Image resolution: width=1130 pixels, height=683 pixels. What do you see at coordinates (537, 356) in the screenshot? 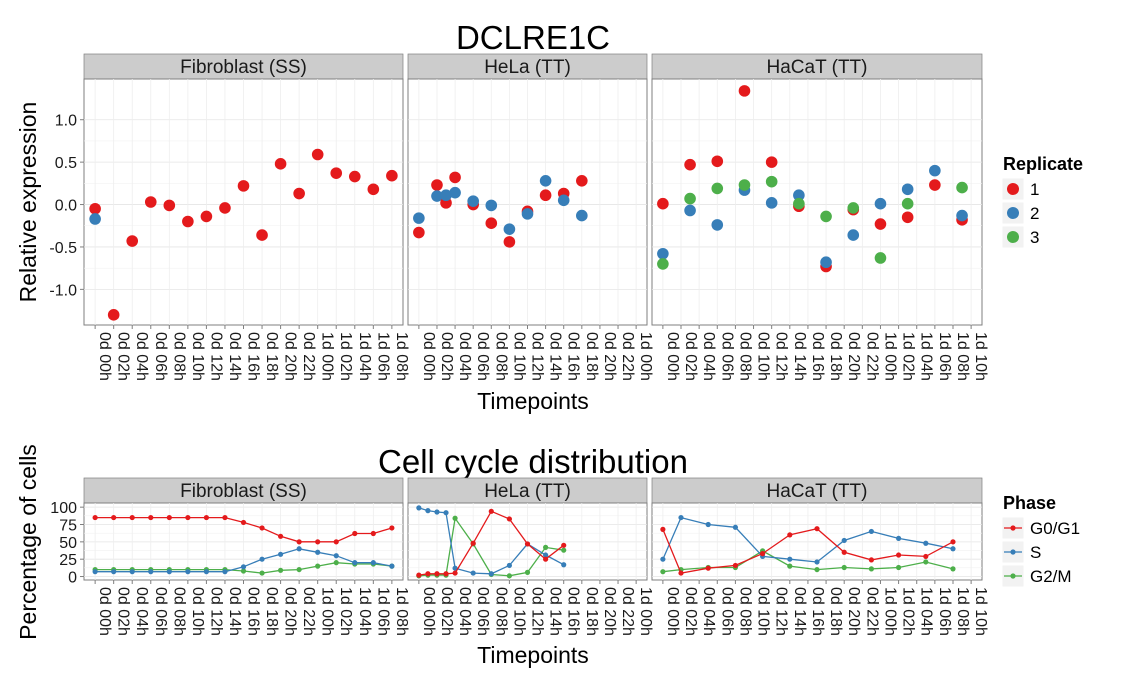
I see `expression-hela-tt-x-tick-label: 0d 12h` at bounding box center [537, 356].